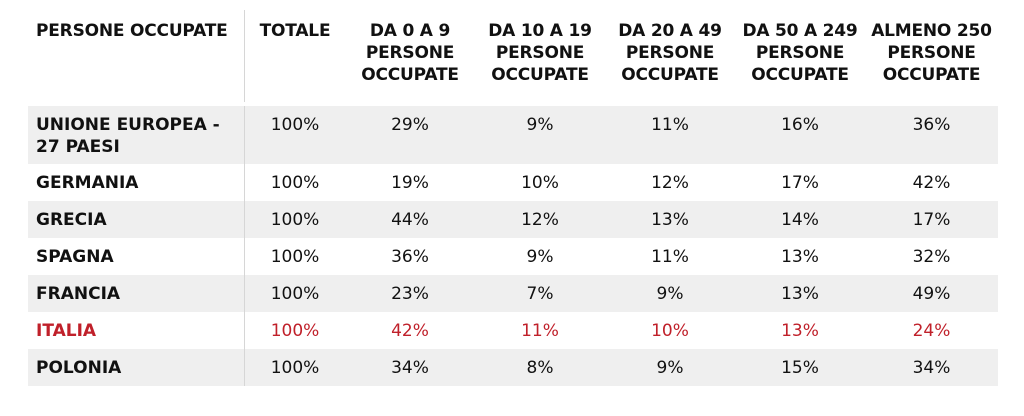 The height and width of the screenshot is (416, 1024). I want to click on header-10-19: DA 10 A 19 PERSONE OCCUPATE, so click(540, 53).